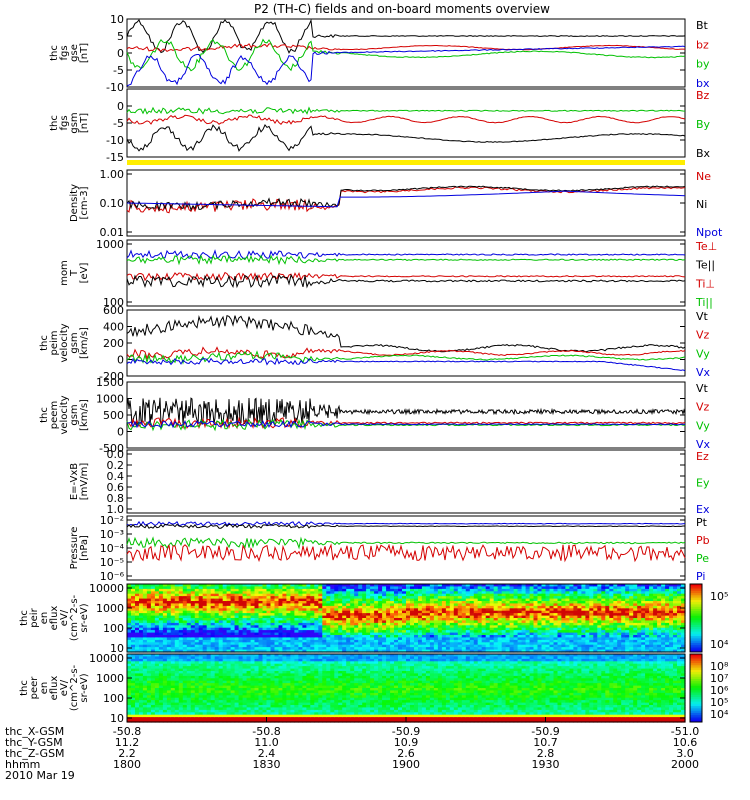  I want to click on legend-Te||: Te||, so click(705, 265).